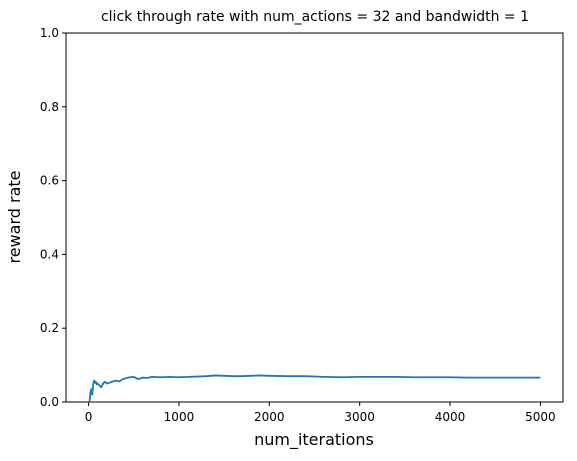  I want to click on y-axis: 0.0 0.2 0.4 0.6 0.8 1.0, so click(53, 217).